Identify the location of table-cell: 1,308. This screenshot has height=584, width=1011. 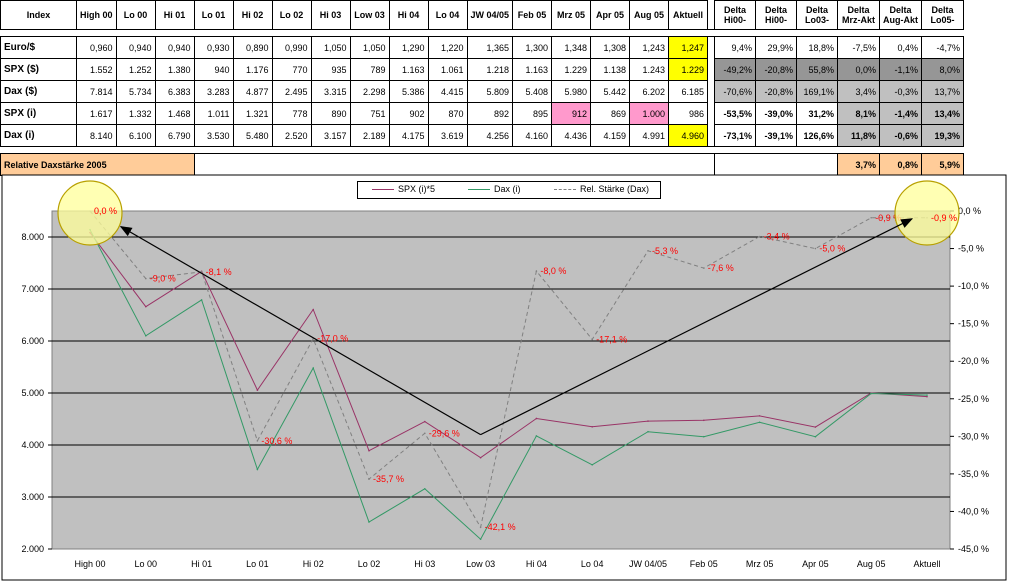
(610, 47).